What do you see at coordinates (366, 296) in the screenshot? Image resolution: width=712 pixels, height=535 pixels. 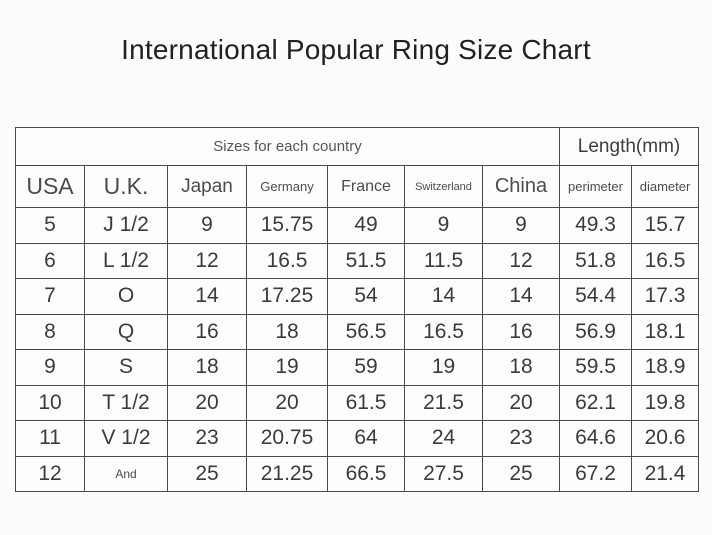 I see `table-cell: 54` at bounding box center [366, 296].